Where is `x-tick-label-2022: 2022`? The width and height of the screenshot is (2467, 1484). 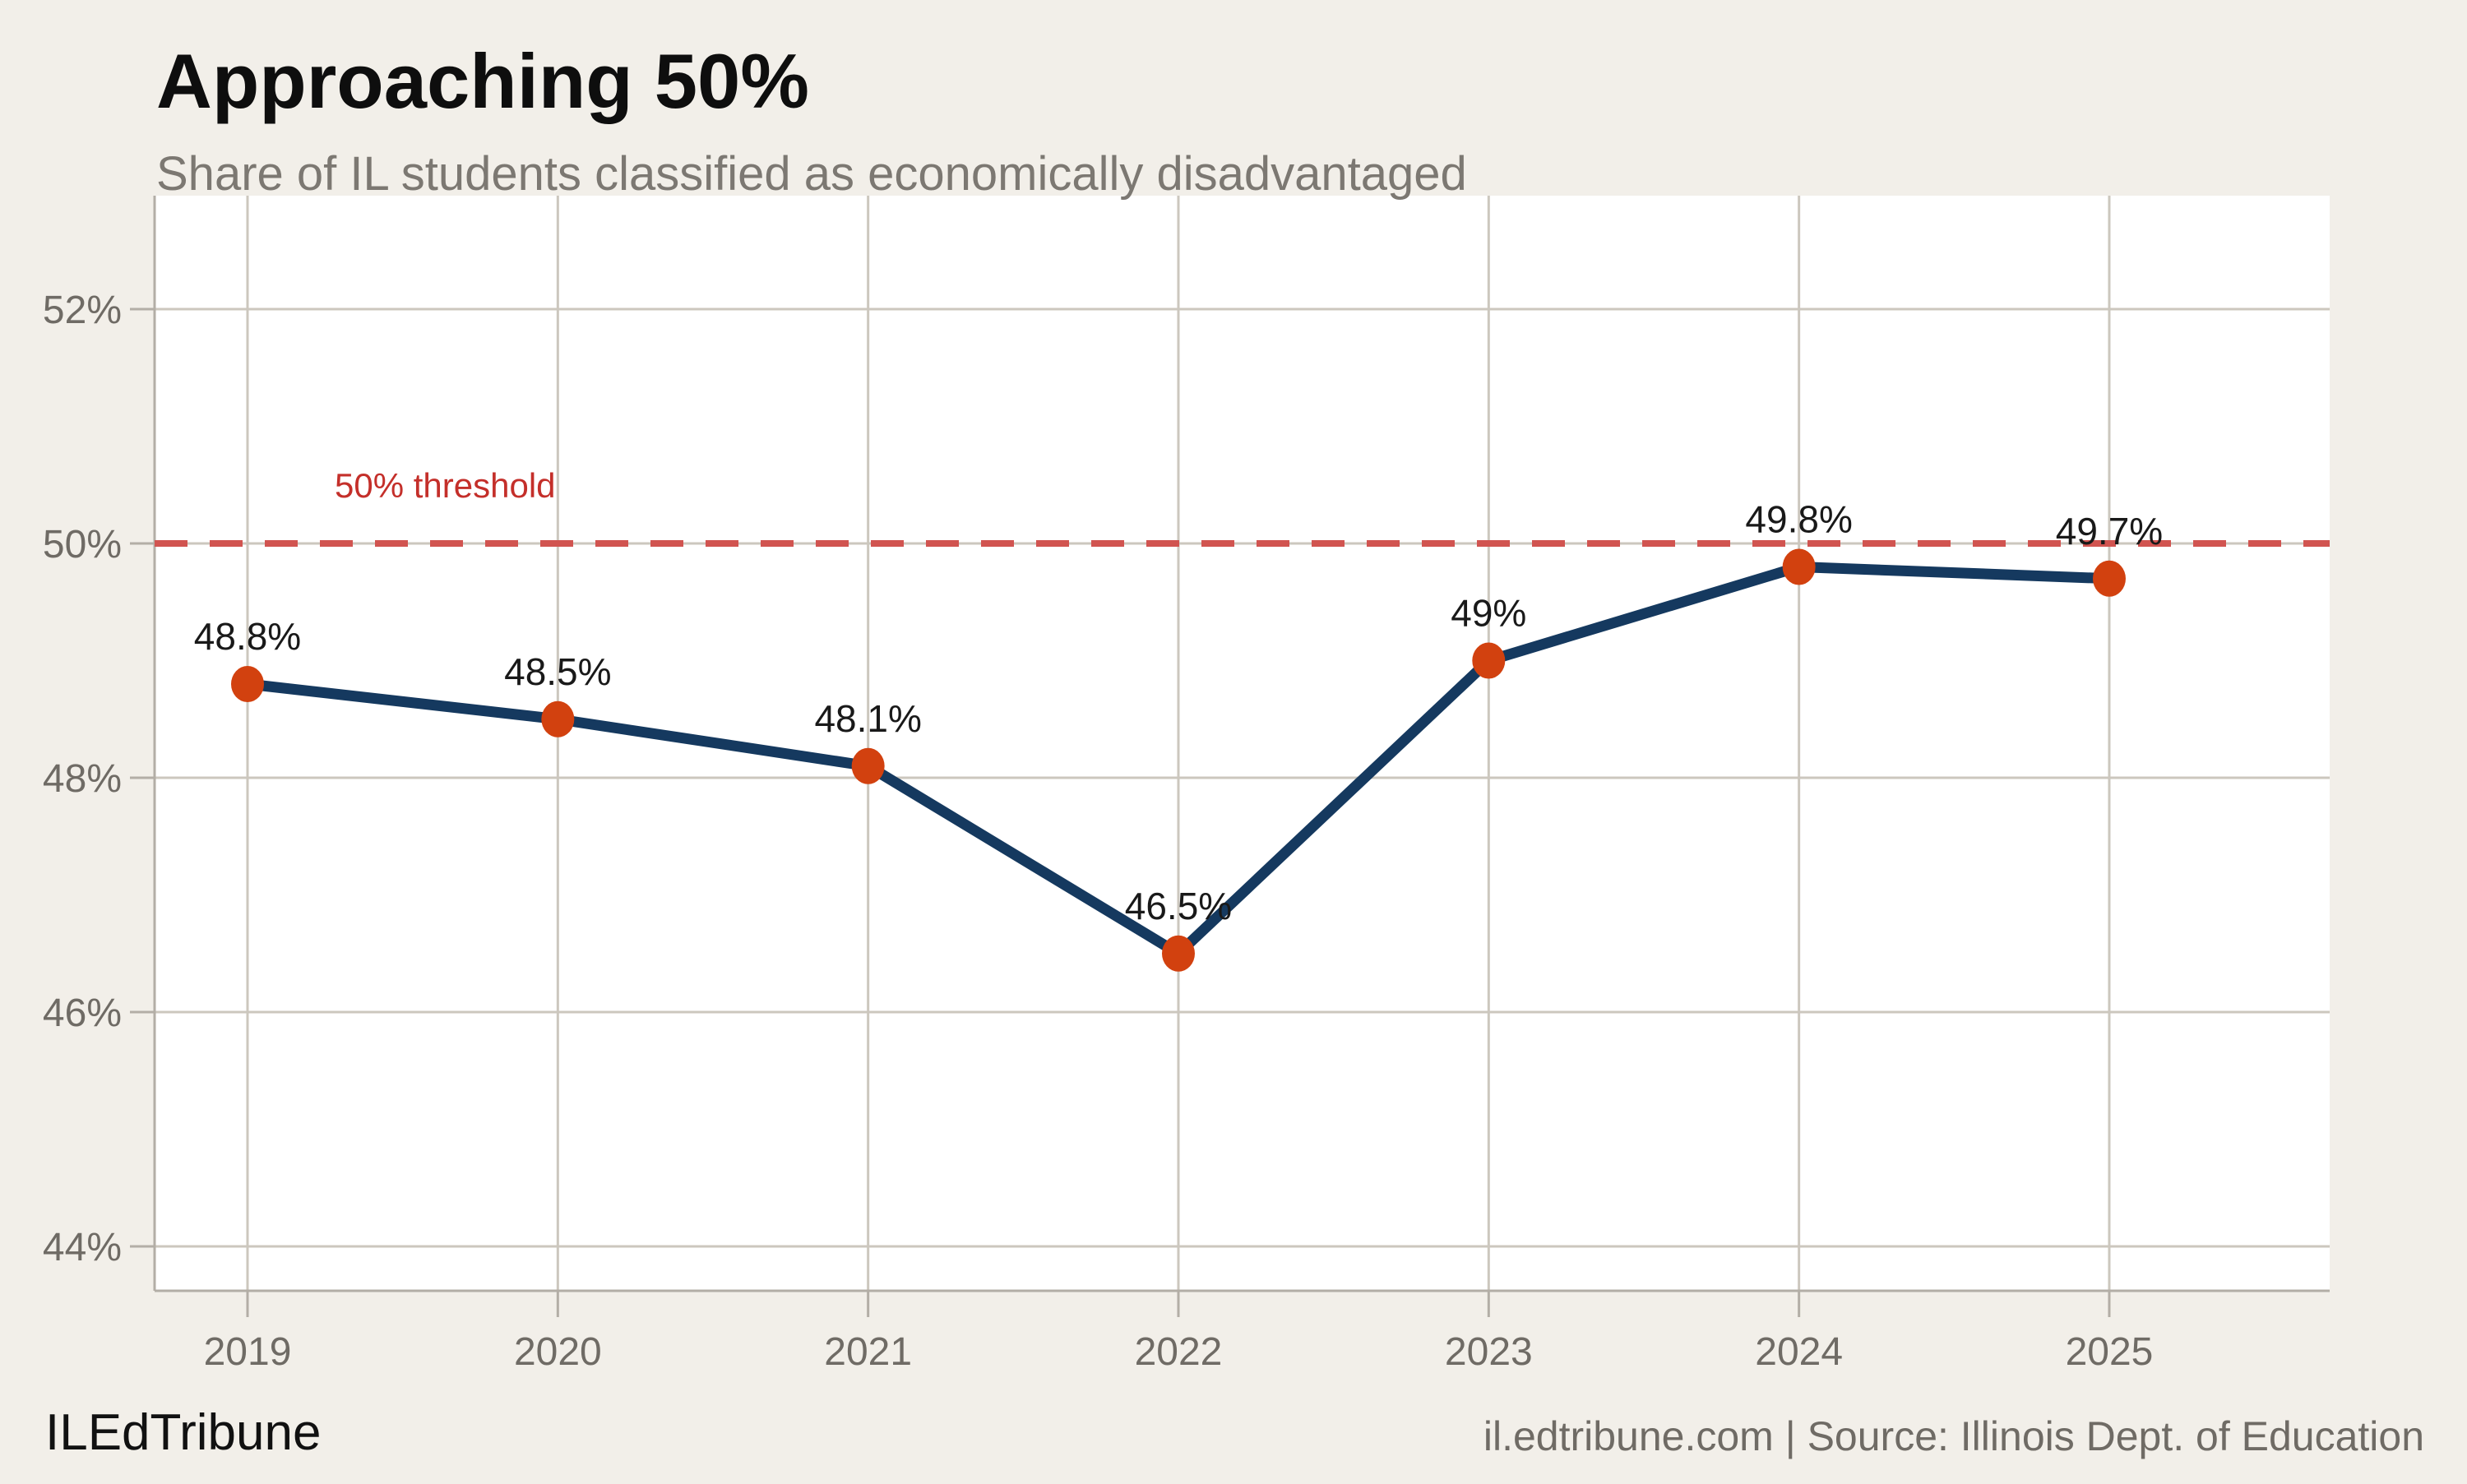 x-tick-label-2022: 2022 is located at coordinates (1179, 1352).